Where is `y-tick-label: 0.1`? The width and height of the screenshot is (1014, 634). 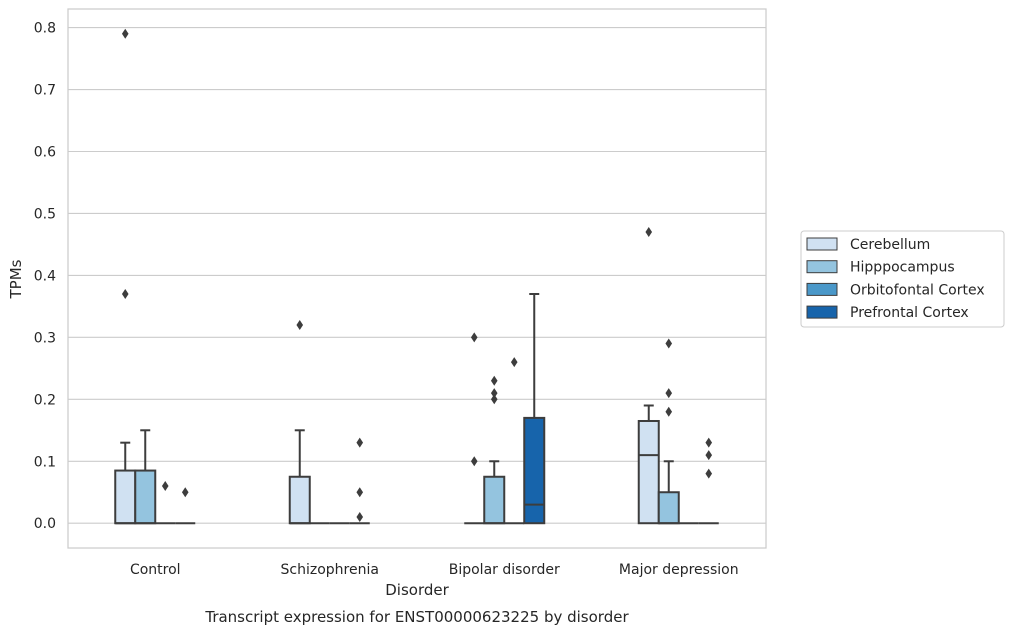 y-tick-label: 0.1 is located at coordinates (45, 462).